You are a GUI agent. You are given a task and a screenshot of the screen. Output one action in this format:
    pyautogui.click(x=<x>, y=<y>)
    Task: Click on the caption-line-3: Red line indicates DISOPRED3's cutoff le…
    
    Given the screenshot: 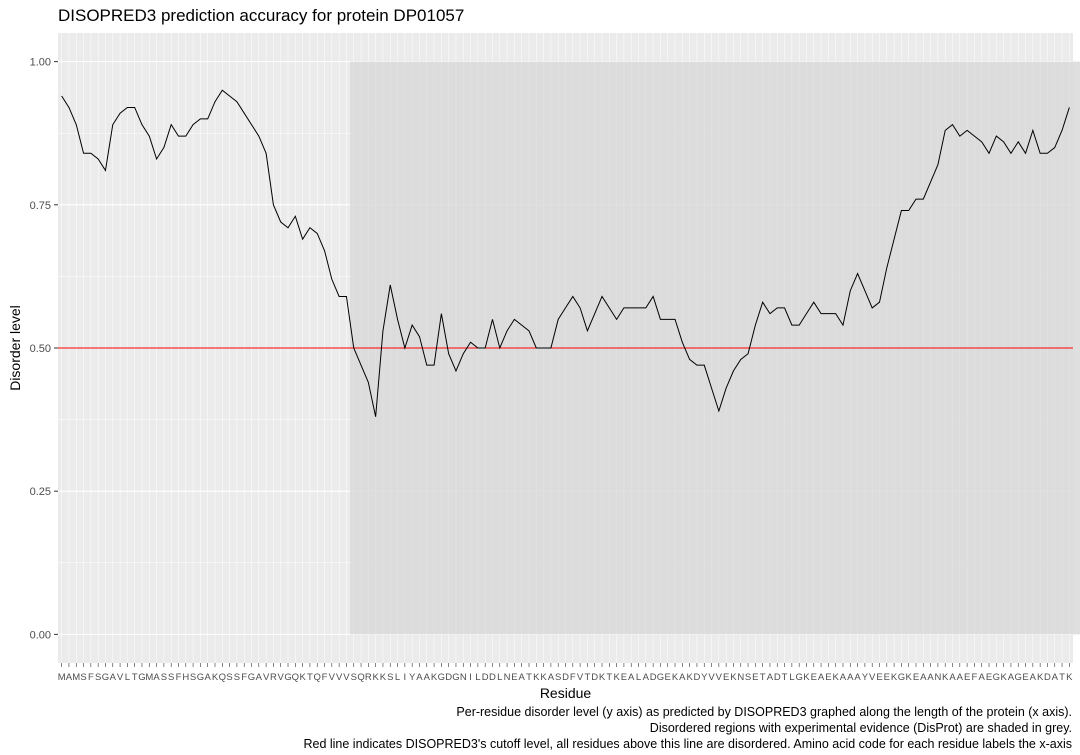 What is the action you would take?
    pyautogui.click(x=687, y=744)
    